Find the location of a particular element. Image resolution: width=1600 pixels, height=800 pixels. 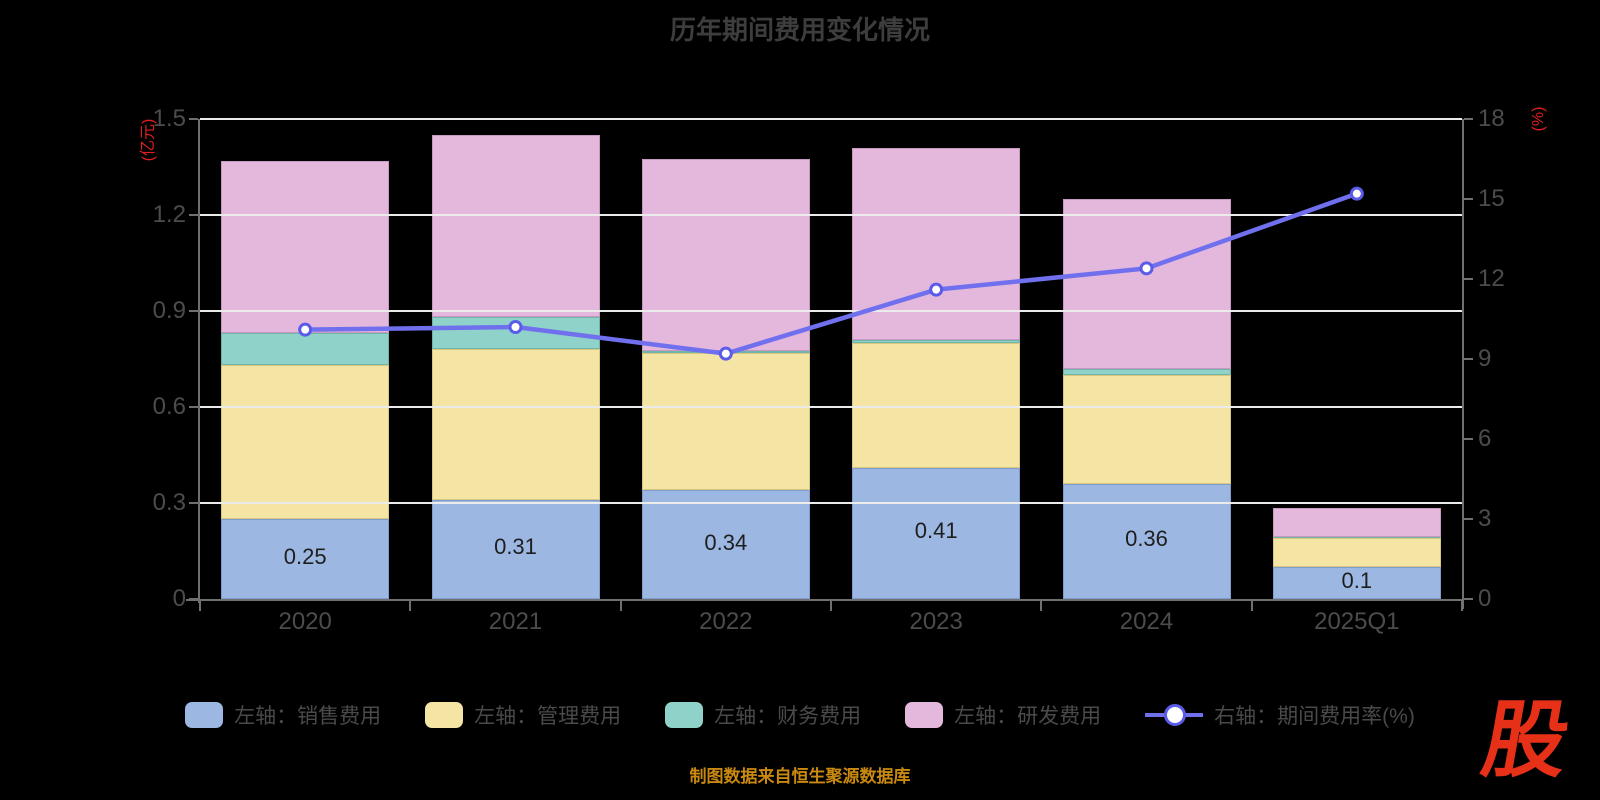

bar-value-label: 0.25 is located at coordinates (305, 556).